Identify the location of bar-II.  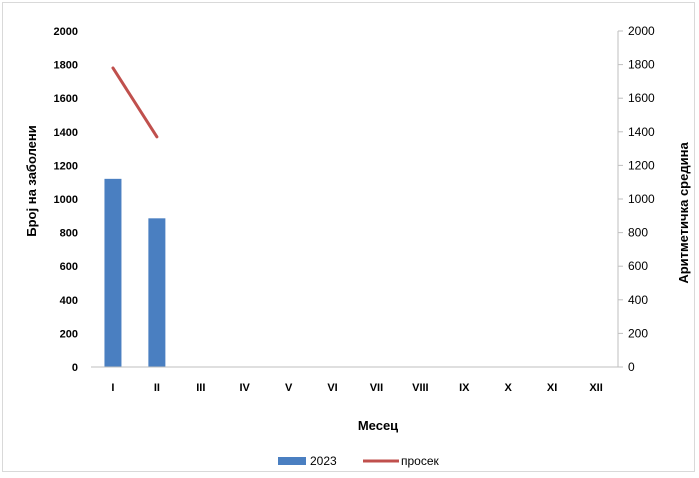
(157, 292).